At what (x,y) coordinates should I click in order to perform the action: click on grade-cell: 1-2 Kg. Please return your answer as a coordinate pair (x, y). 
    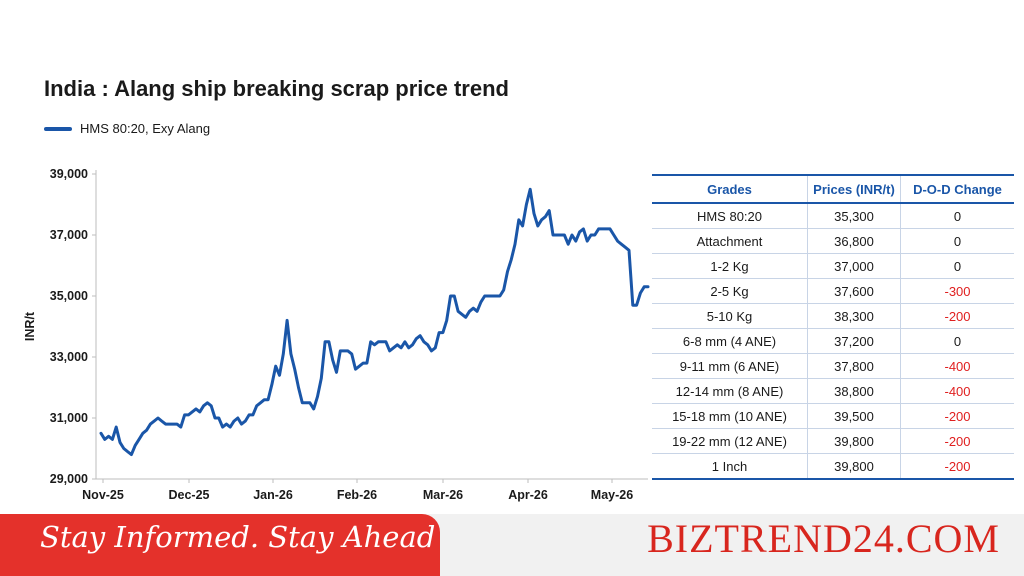
    Looking at the image, I should click on (730, 266).